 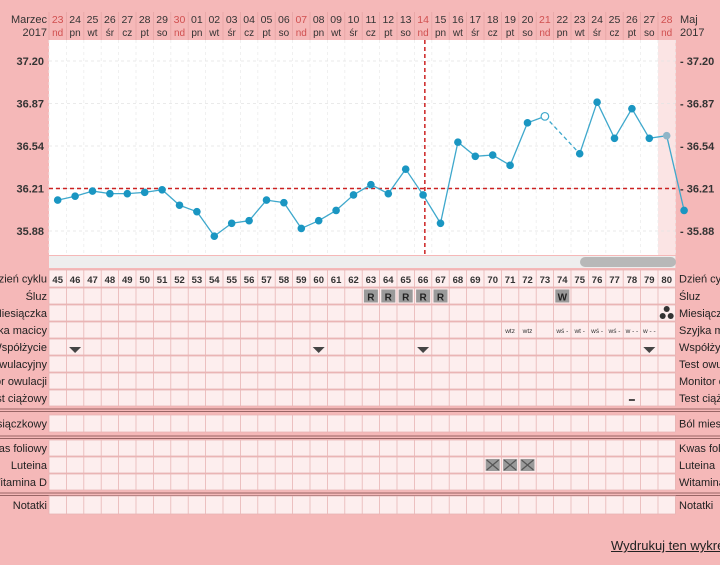 What do you see at coordinates (127, 20) in the screenshot?
I see `header-day-number: 27` at bounding box center [127, 20].